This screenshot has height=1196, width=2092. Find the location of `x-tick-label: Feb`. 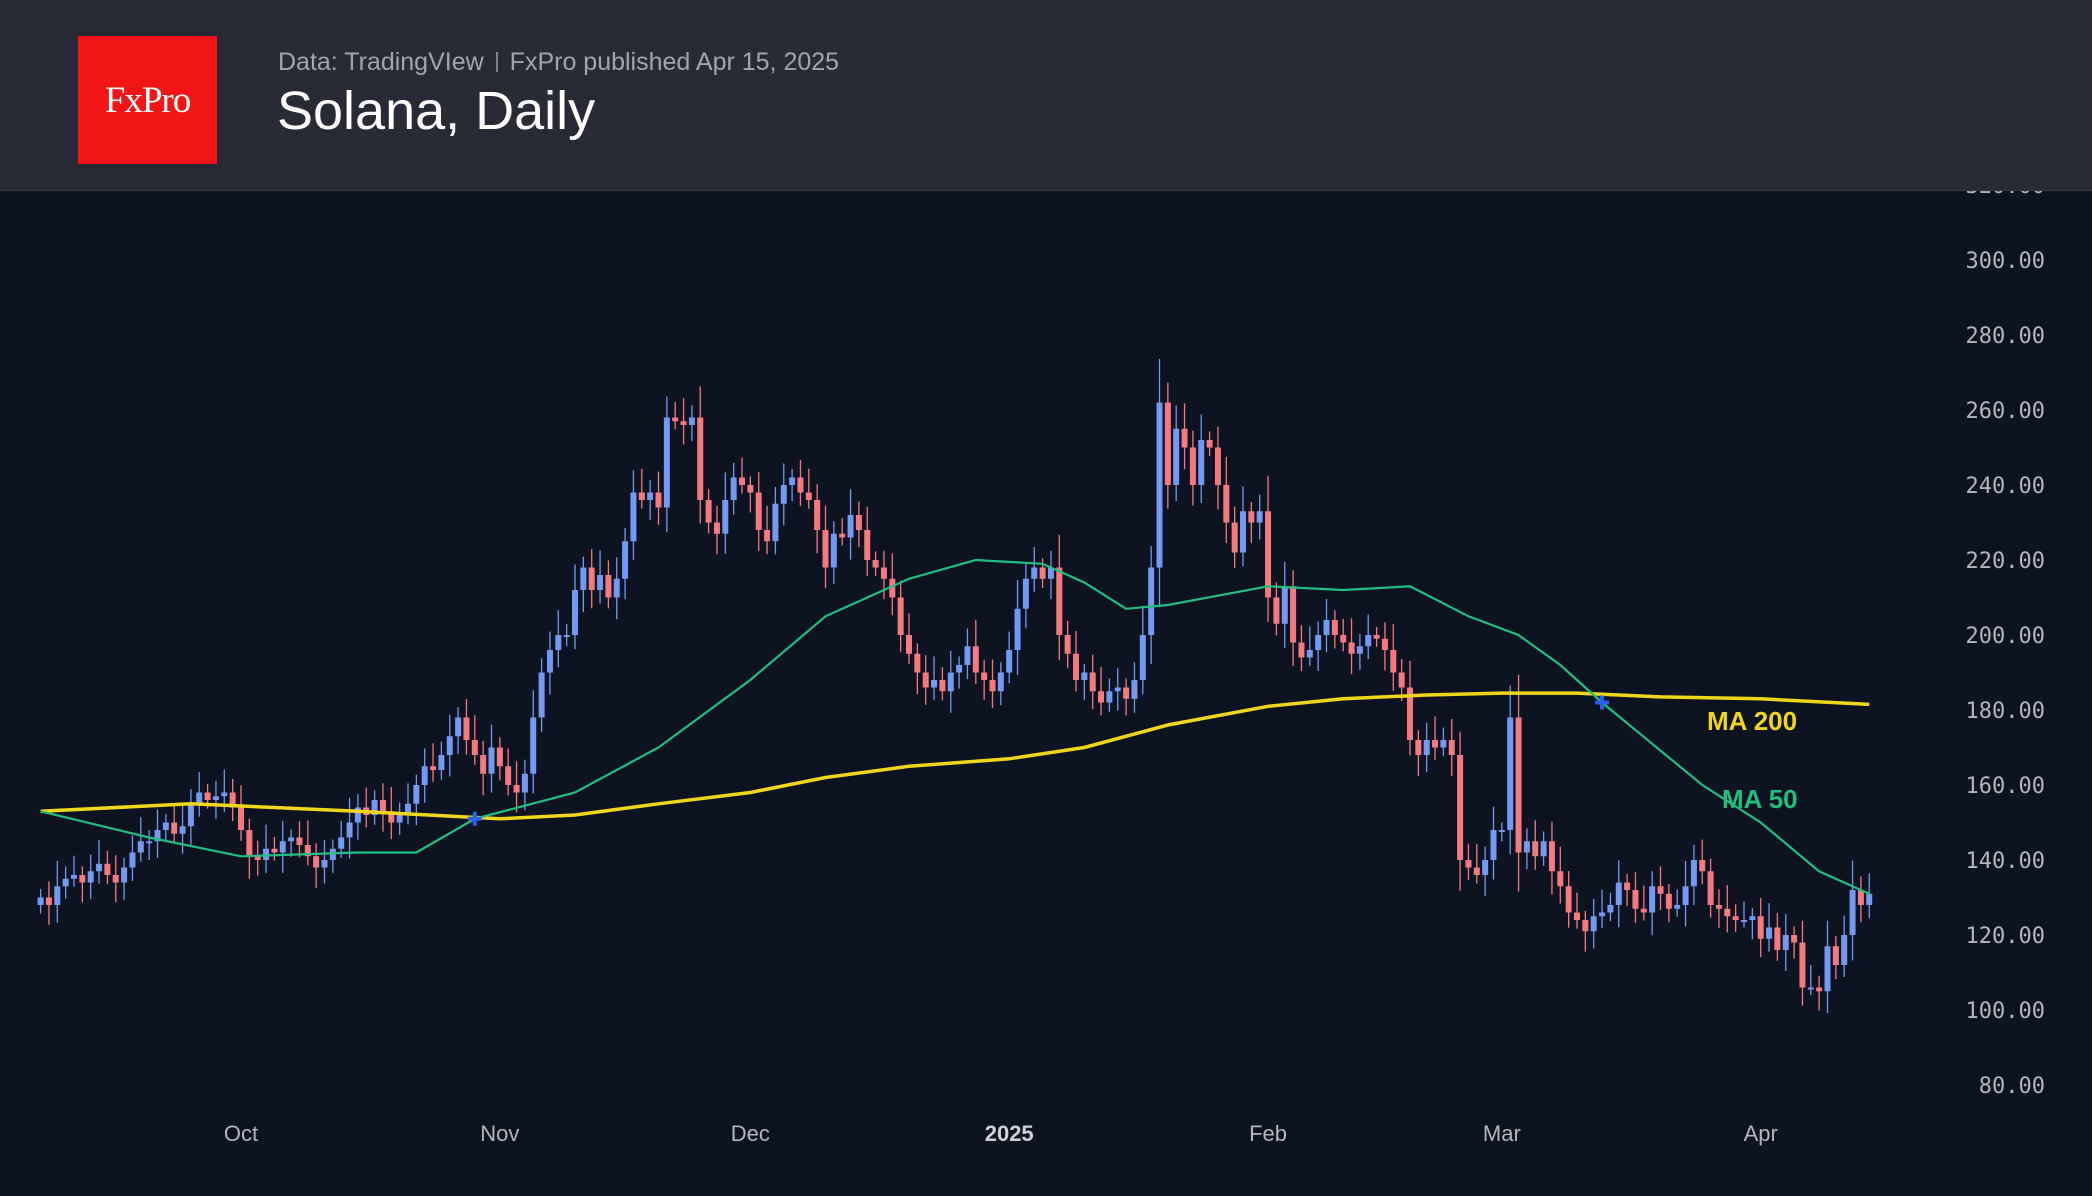

x-tick-label: Feb is located at coordinates (1268, 1133).